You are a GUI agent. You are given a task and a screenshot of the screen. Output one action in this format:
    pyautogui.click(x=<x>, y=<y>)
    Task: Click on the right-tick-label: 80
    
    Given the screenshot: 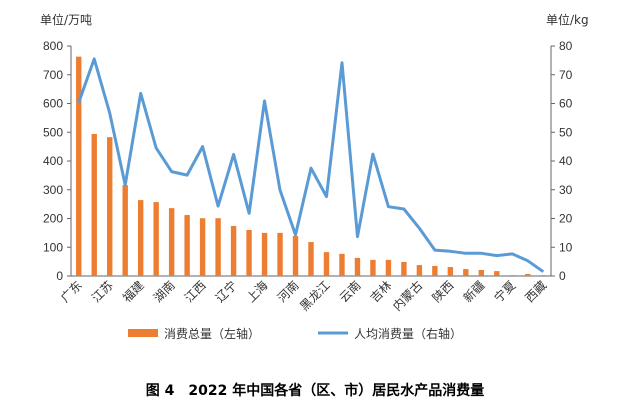 What is the action you would take?
    pyautogui.click(x=566, y=46)
    